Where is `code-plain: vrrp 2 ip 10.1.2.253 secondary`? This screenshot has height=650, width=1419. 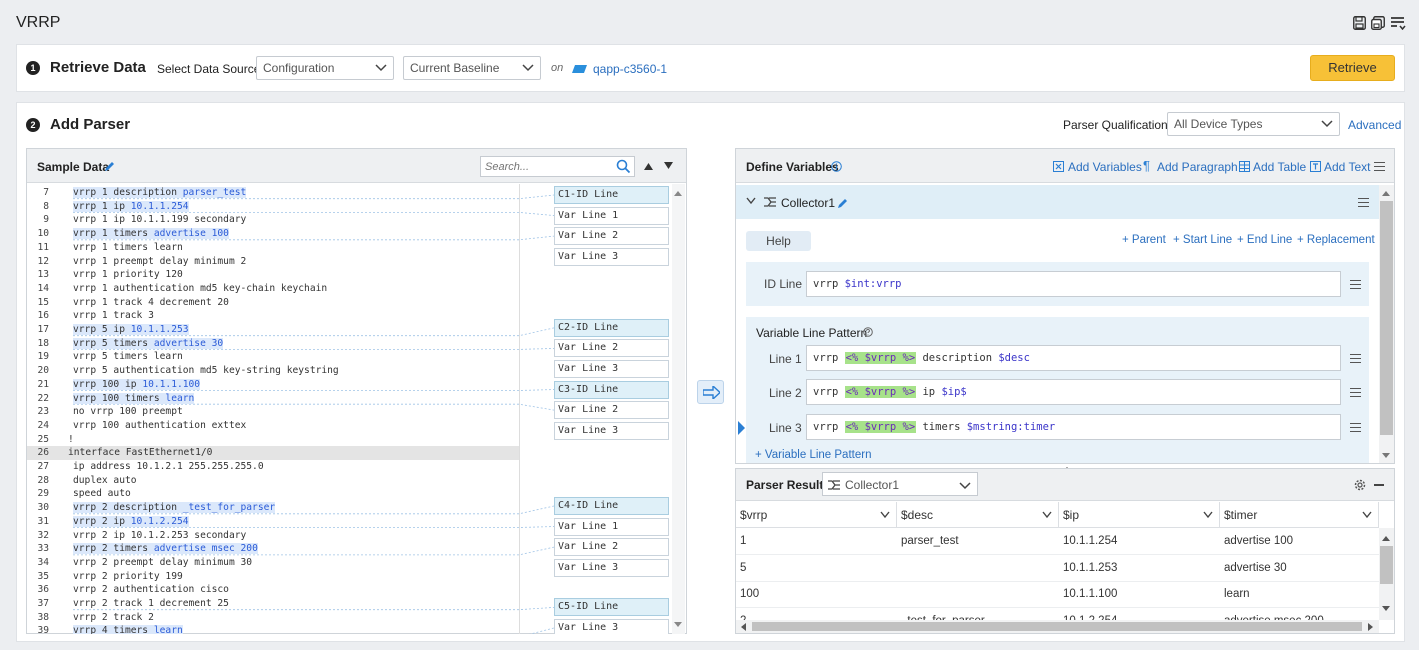
code-plain: vrrp 2 ip 10.1.2.253 secondary is located at coordinates (160, 535).